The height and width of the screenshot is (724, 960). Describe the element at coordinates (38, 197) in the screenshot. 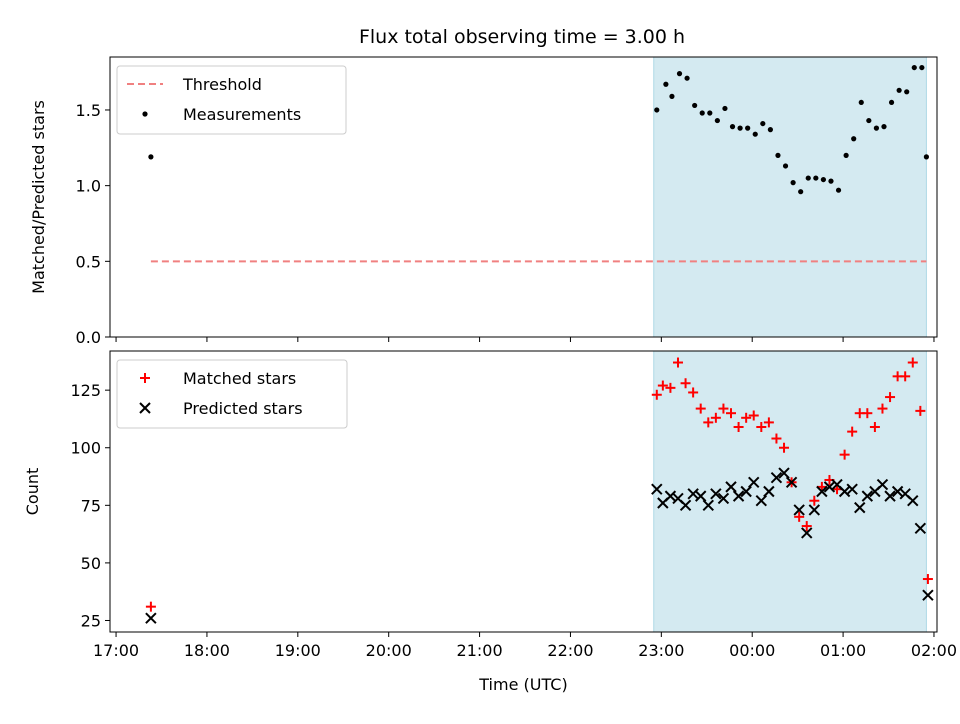

I see `top-ylabel: Matched/Predicted stars` at that location.